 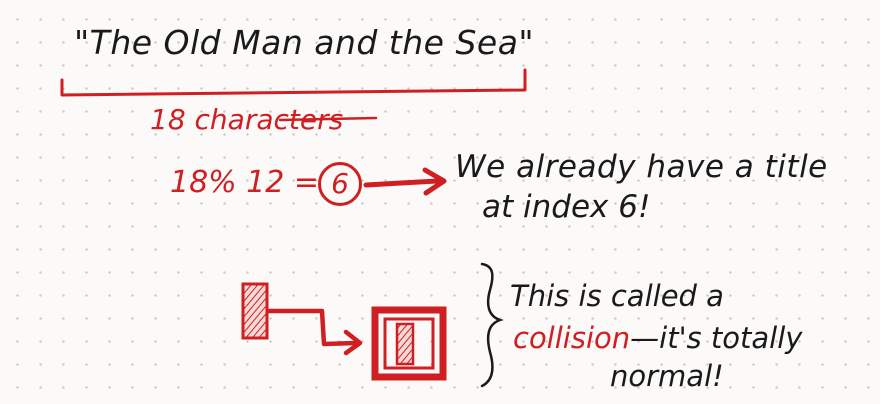 I want to click on result-arrow-head, so click(x=434, y=181).